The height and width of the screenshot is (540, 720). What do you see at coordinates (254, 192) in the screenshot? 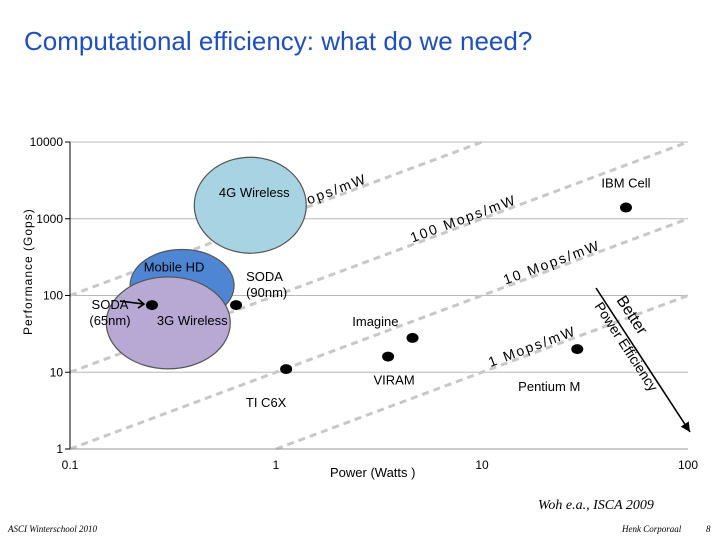
I see `region-label-4g-wireless: 4G Wireless` at bounding box center [254, 192].